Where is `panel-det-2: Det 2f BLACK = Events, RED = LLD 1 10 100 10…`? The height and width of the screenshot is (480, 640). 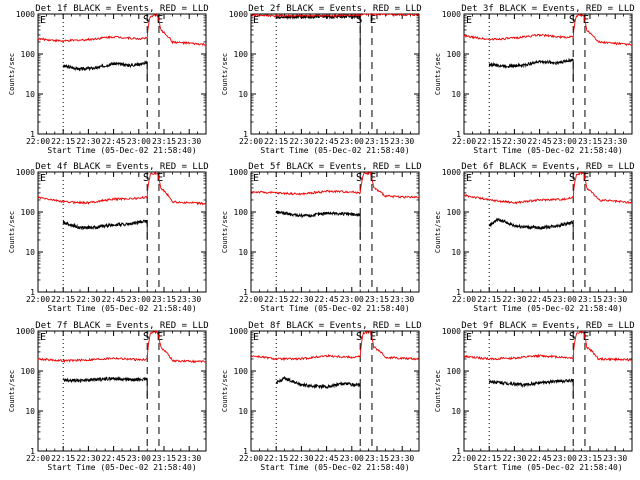
panel-det-2: Det 2f BLACK = Events, RED = LLD 1 10 100 10… is located at coordinates (321, 79).